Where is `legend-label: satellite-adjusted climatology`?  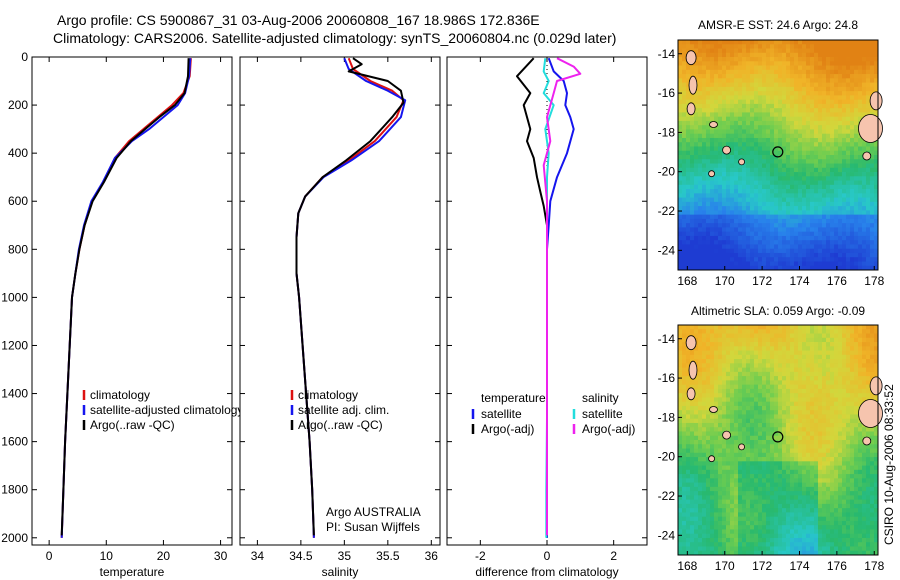 legend-label: satellite-adjusted climatology is located at coordinates (166, 410).